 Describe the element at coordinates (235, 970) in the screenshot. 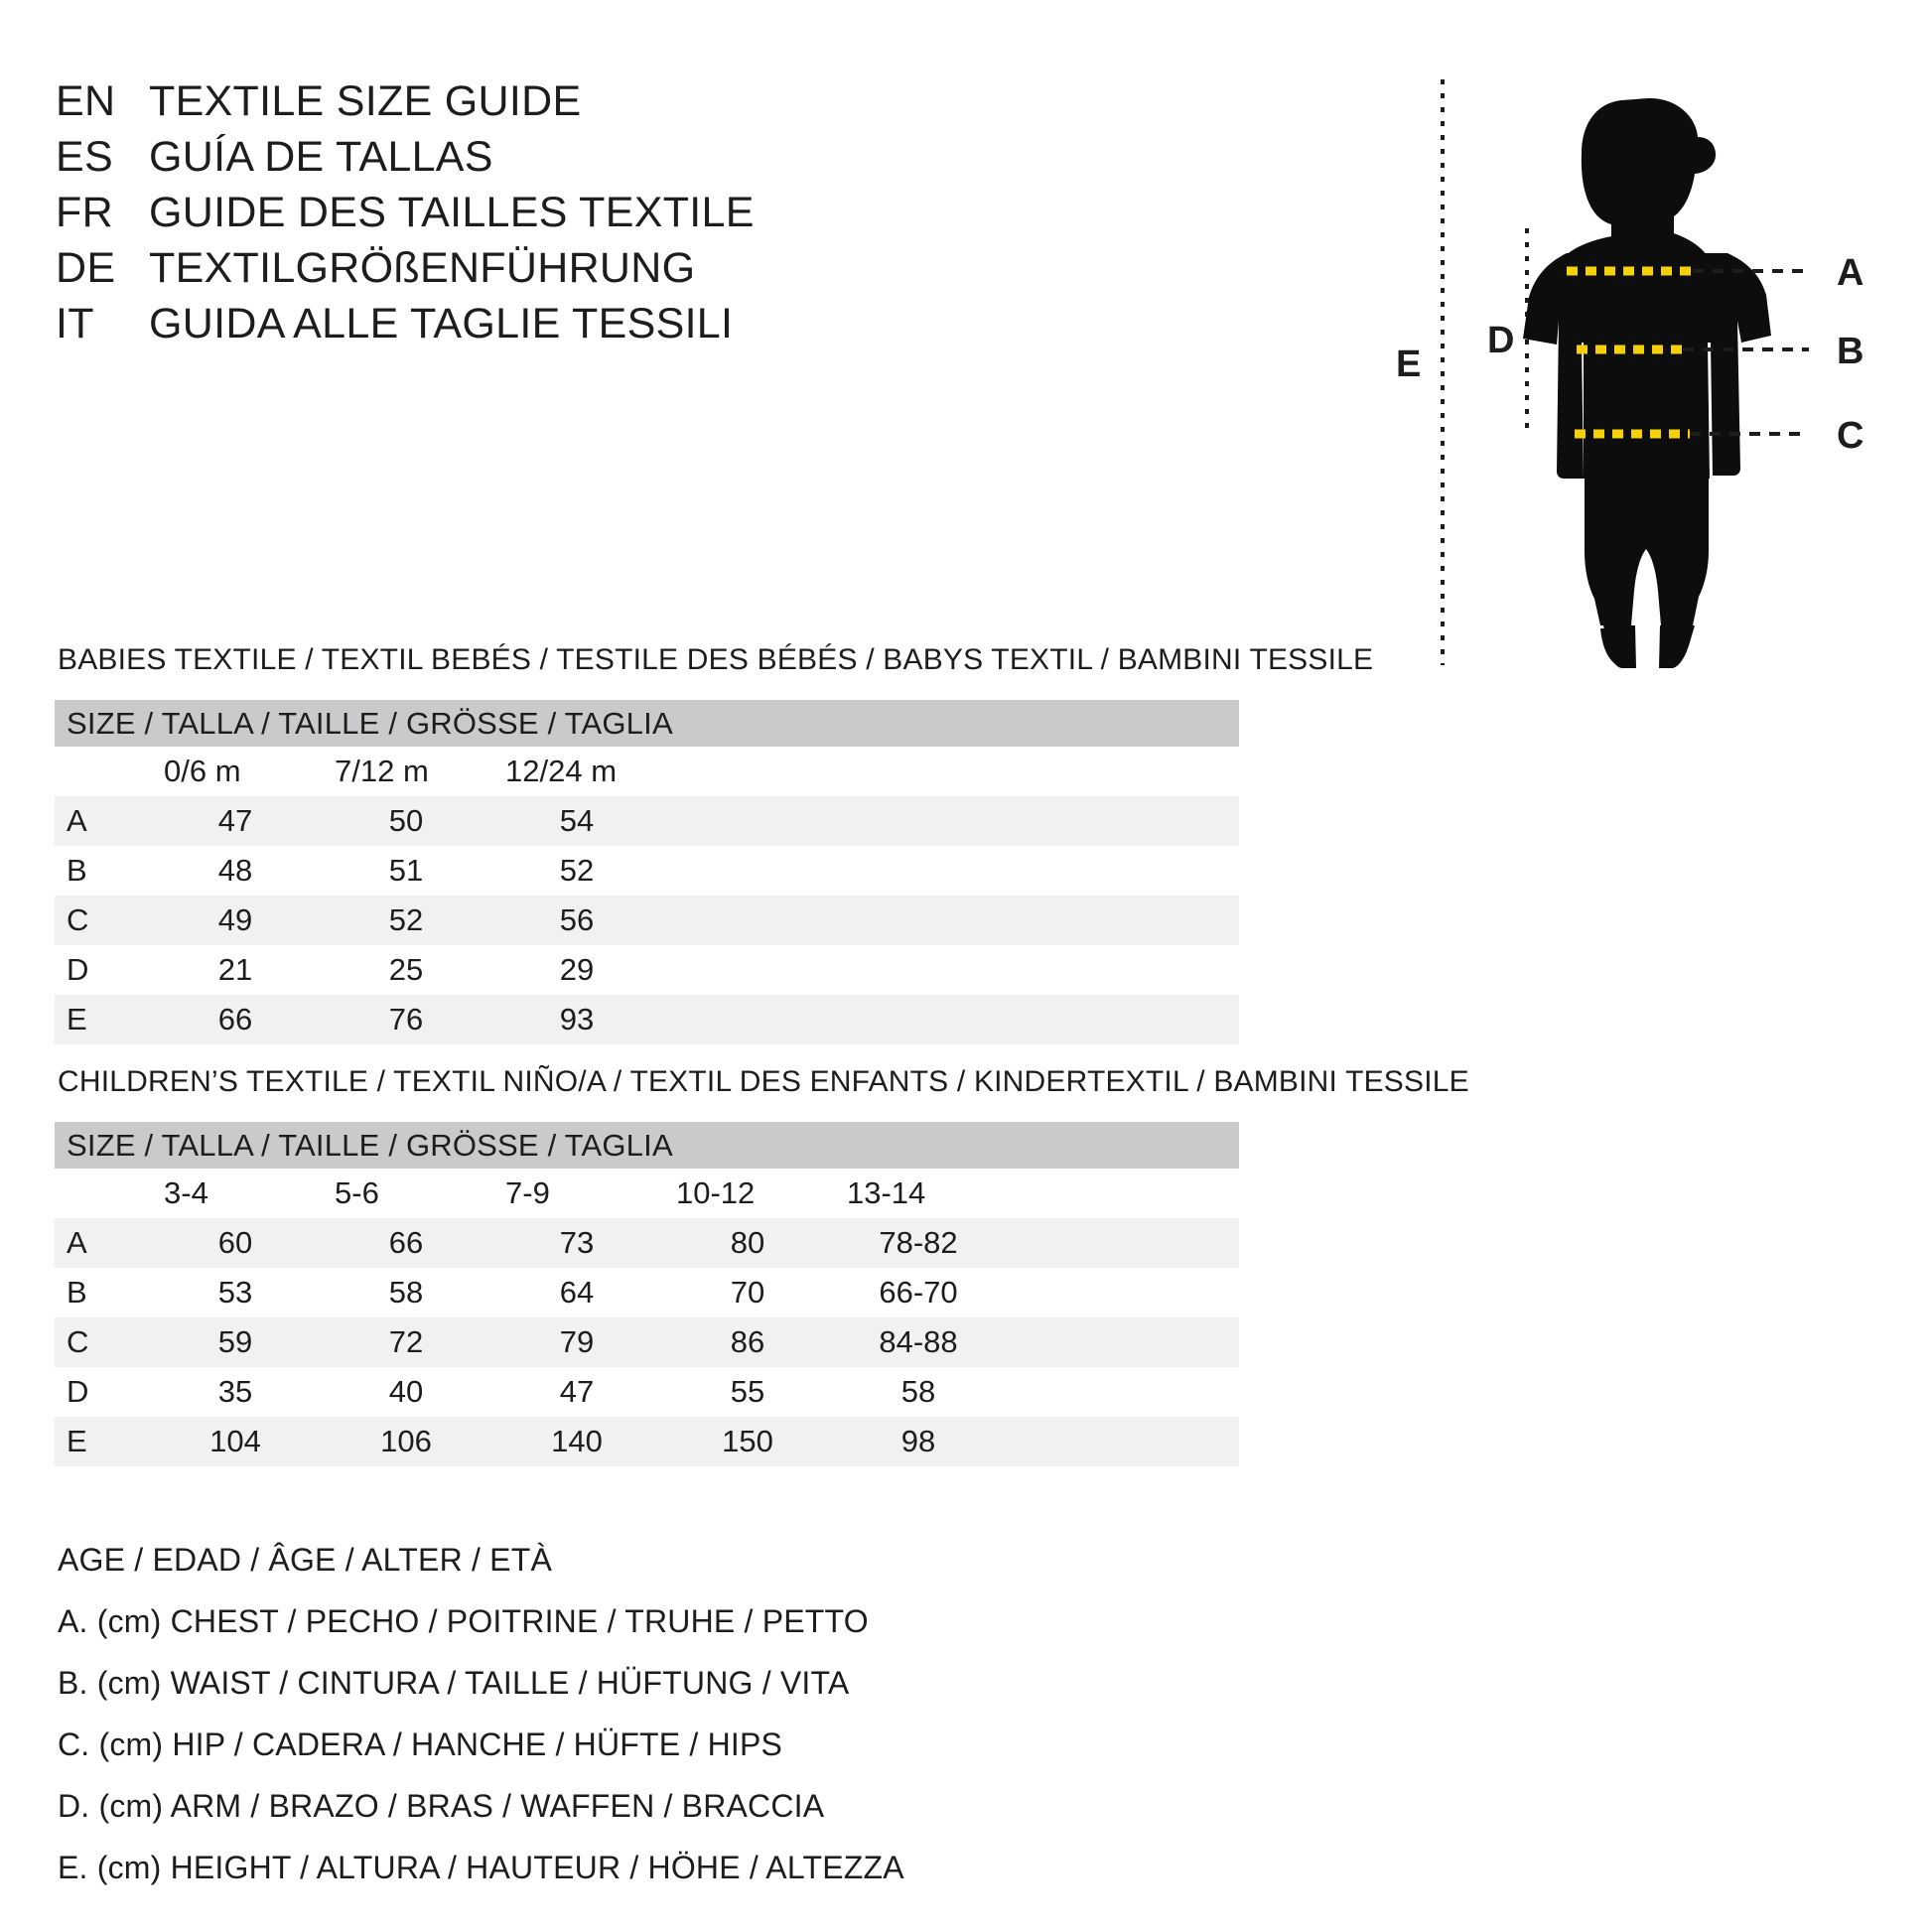

I see `babies-cell-d-0: 21` at that location.